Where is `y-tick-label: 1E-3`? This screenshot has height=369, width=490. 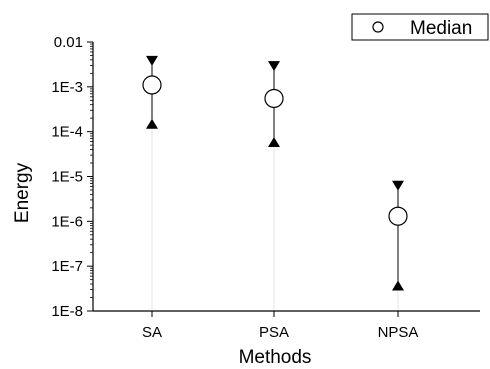 y-tick-label: 1E-3 is located at coordinates (67, 87).